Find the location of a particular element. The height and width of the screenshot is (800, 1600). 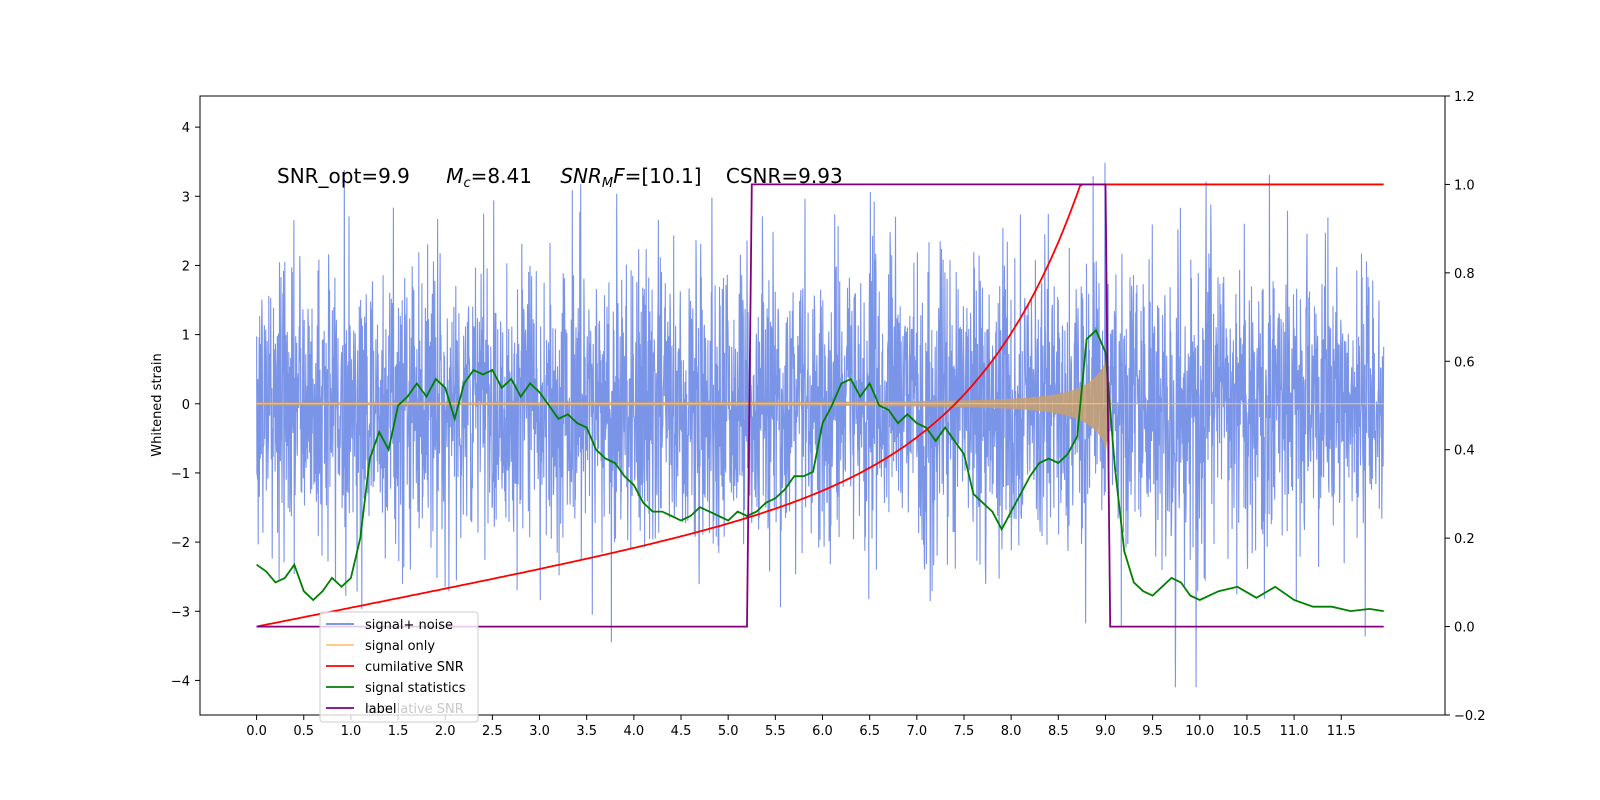

x-tick-label: 2.5 is located at coordinates (492, 731).